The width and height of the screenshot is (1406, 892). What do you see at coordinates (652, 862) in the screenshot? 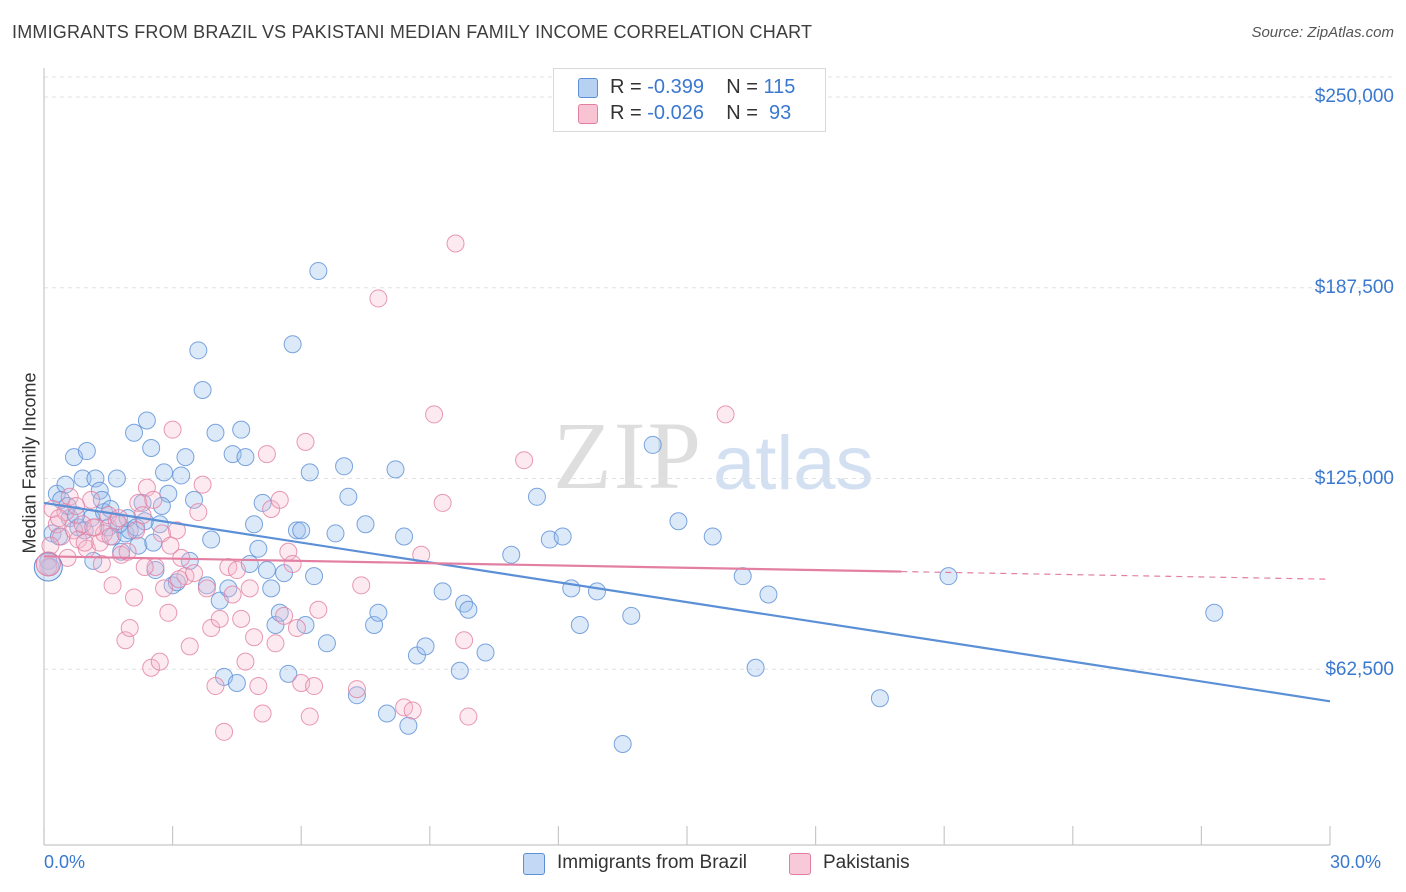
I see `brazil-legend-label: Immigrants from Brazil` at bounding box center [652, 862].